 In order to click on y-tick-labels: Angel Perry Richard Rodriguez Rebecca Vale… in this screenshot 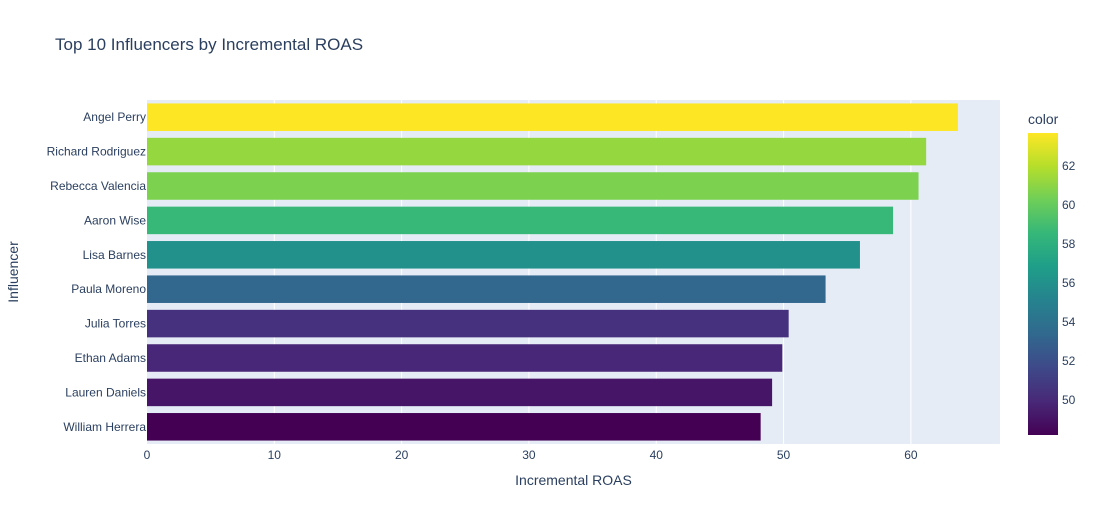, I will do `click(97, 272)`.